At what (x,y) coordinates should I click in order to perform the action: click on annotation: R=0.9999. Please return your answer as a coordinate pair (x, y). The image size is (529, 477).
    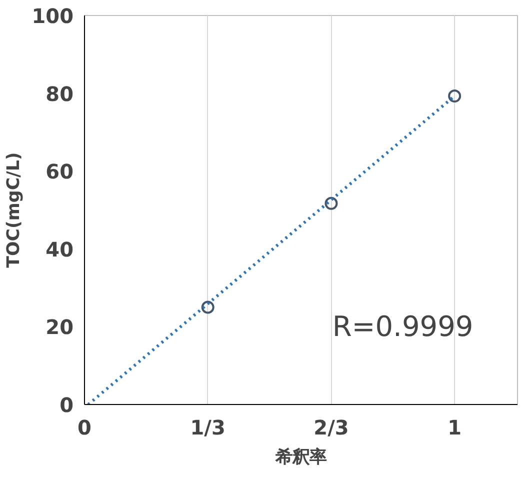
    Looking at the image, I should click on (403, 327).